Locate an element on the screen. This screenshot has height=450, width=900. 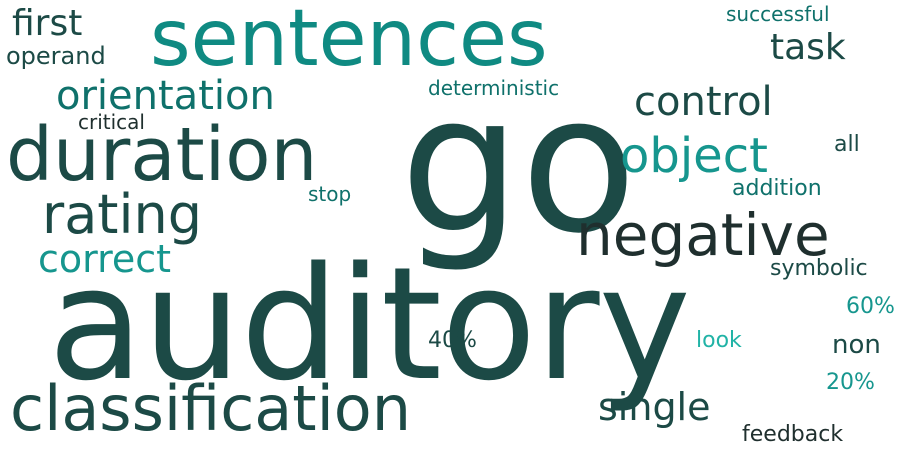
word-40-percent: 40% is located at coordinates (452, 340).